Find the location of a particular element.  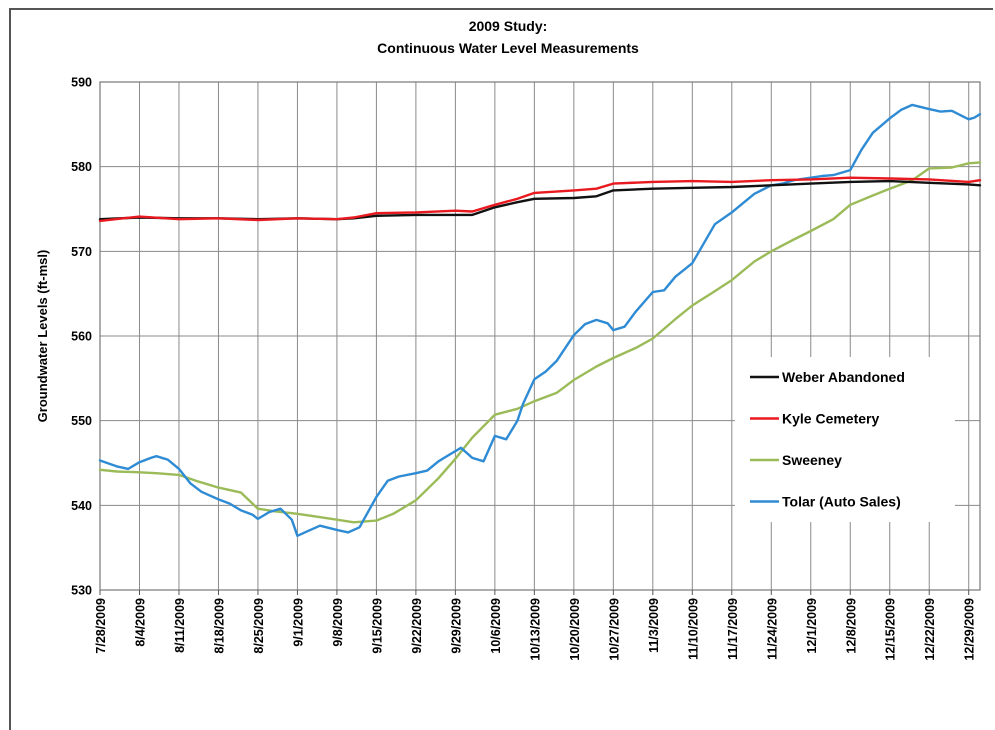

chart-title-line-2: Continuous Water Level Measurements is located at coordinates (508, 48).